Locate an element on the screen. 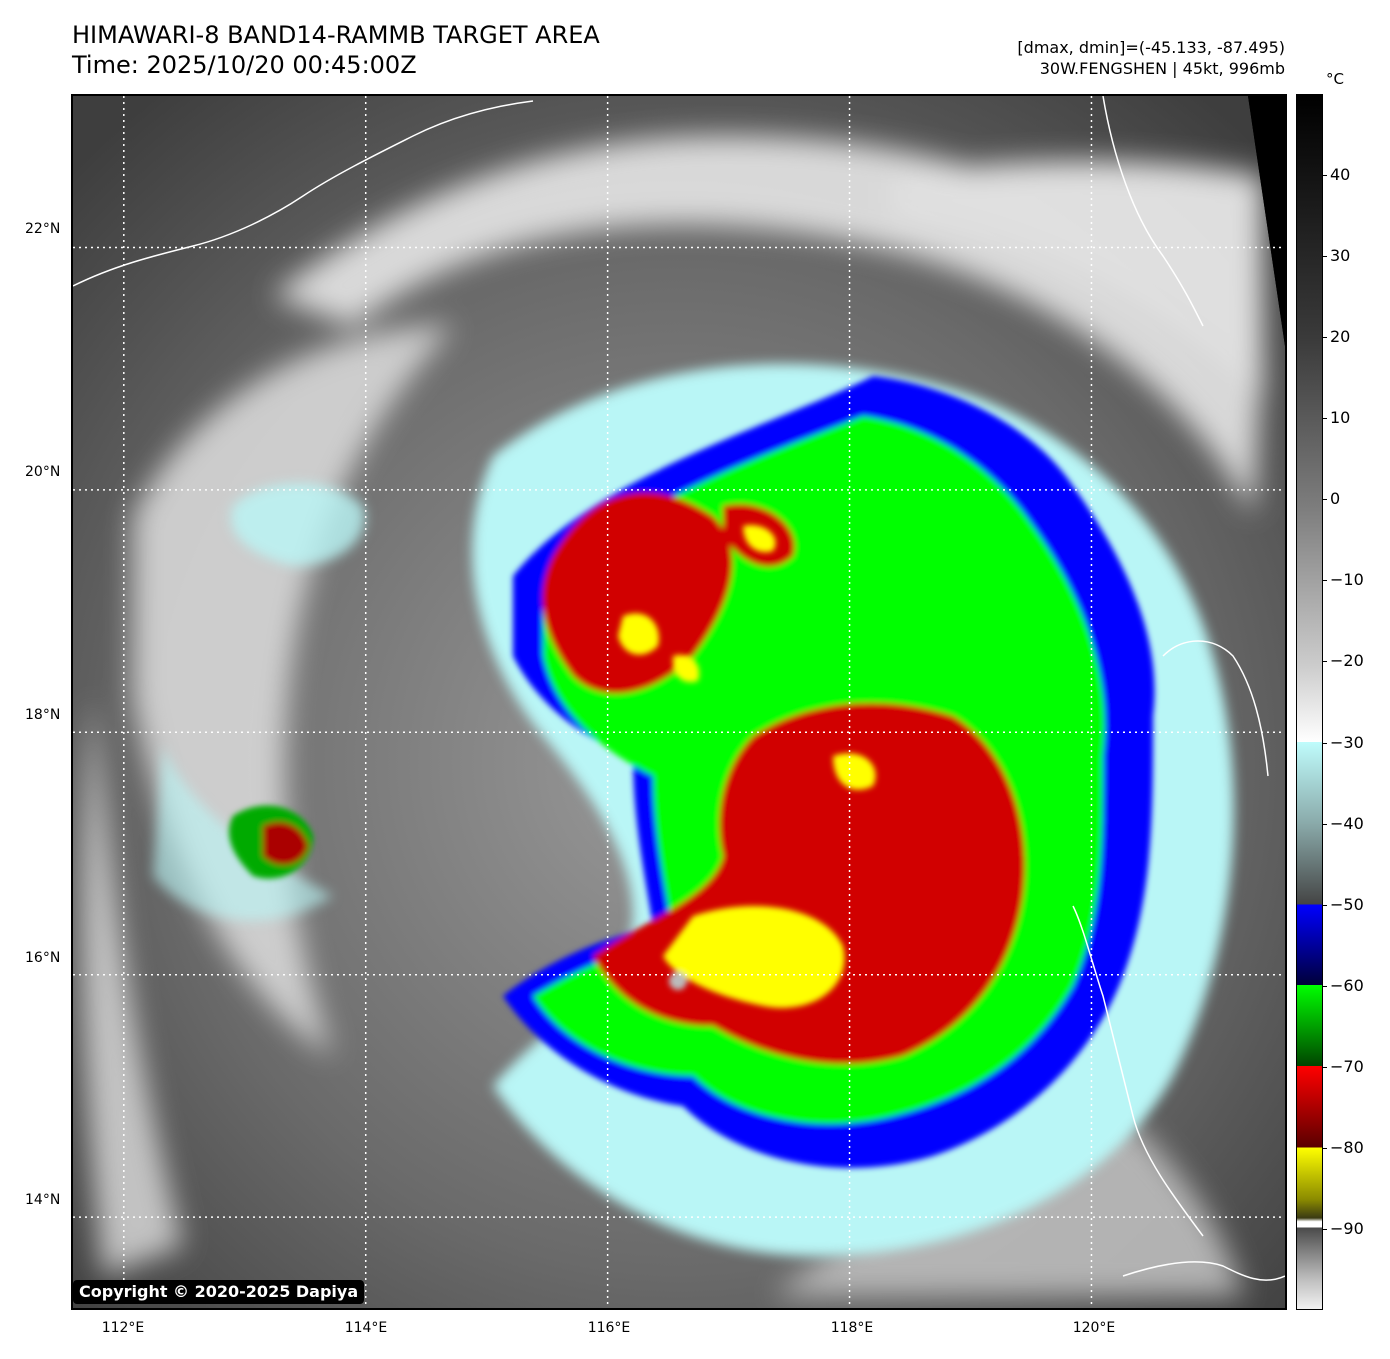 Image resolution: width=1390 pixels, height=1359 pixels. title-line-2: Time: 2025/10/20 00:45:00Z is located at coordinates (244, 65).